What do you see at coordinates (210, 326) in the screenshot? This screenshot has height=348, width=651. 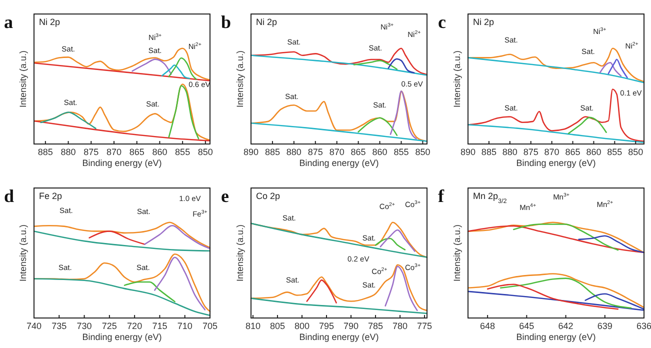 I see `x-tick-label: 705` at bounding box center [210, 326].